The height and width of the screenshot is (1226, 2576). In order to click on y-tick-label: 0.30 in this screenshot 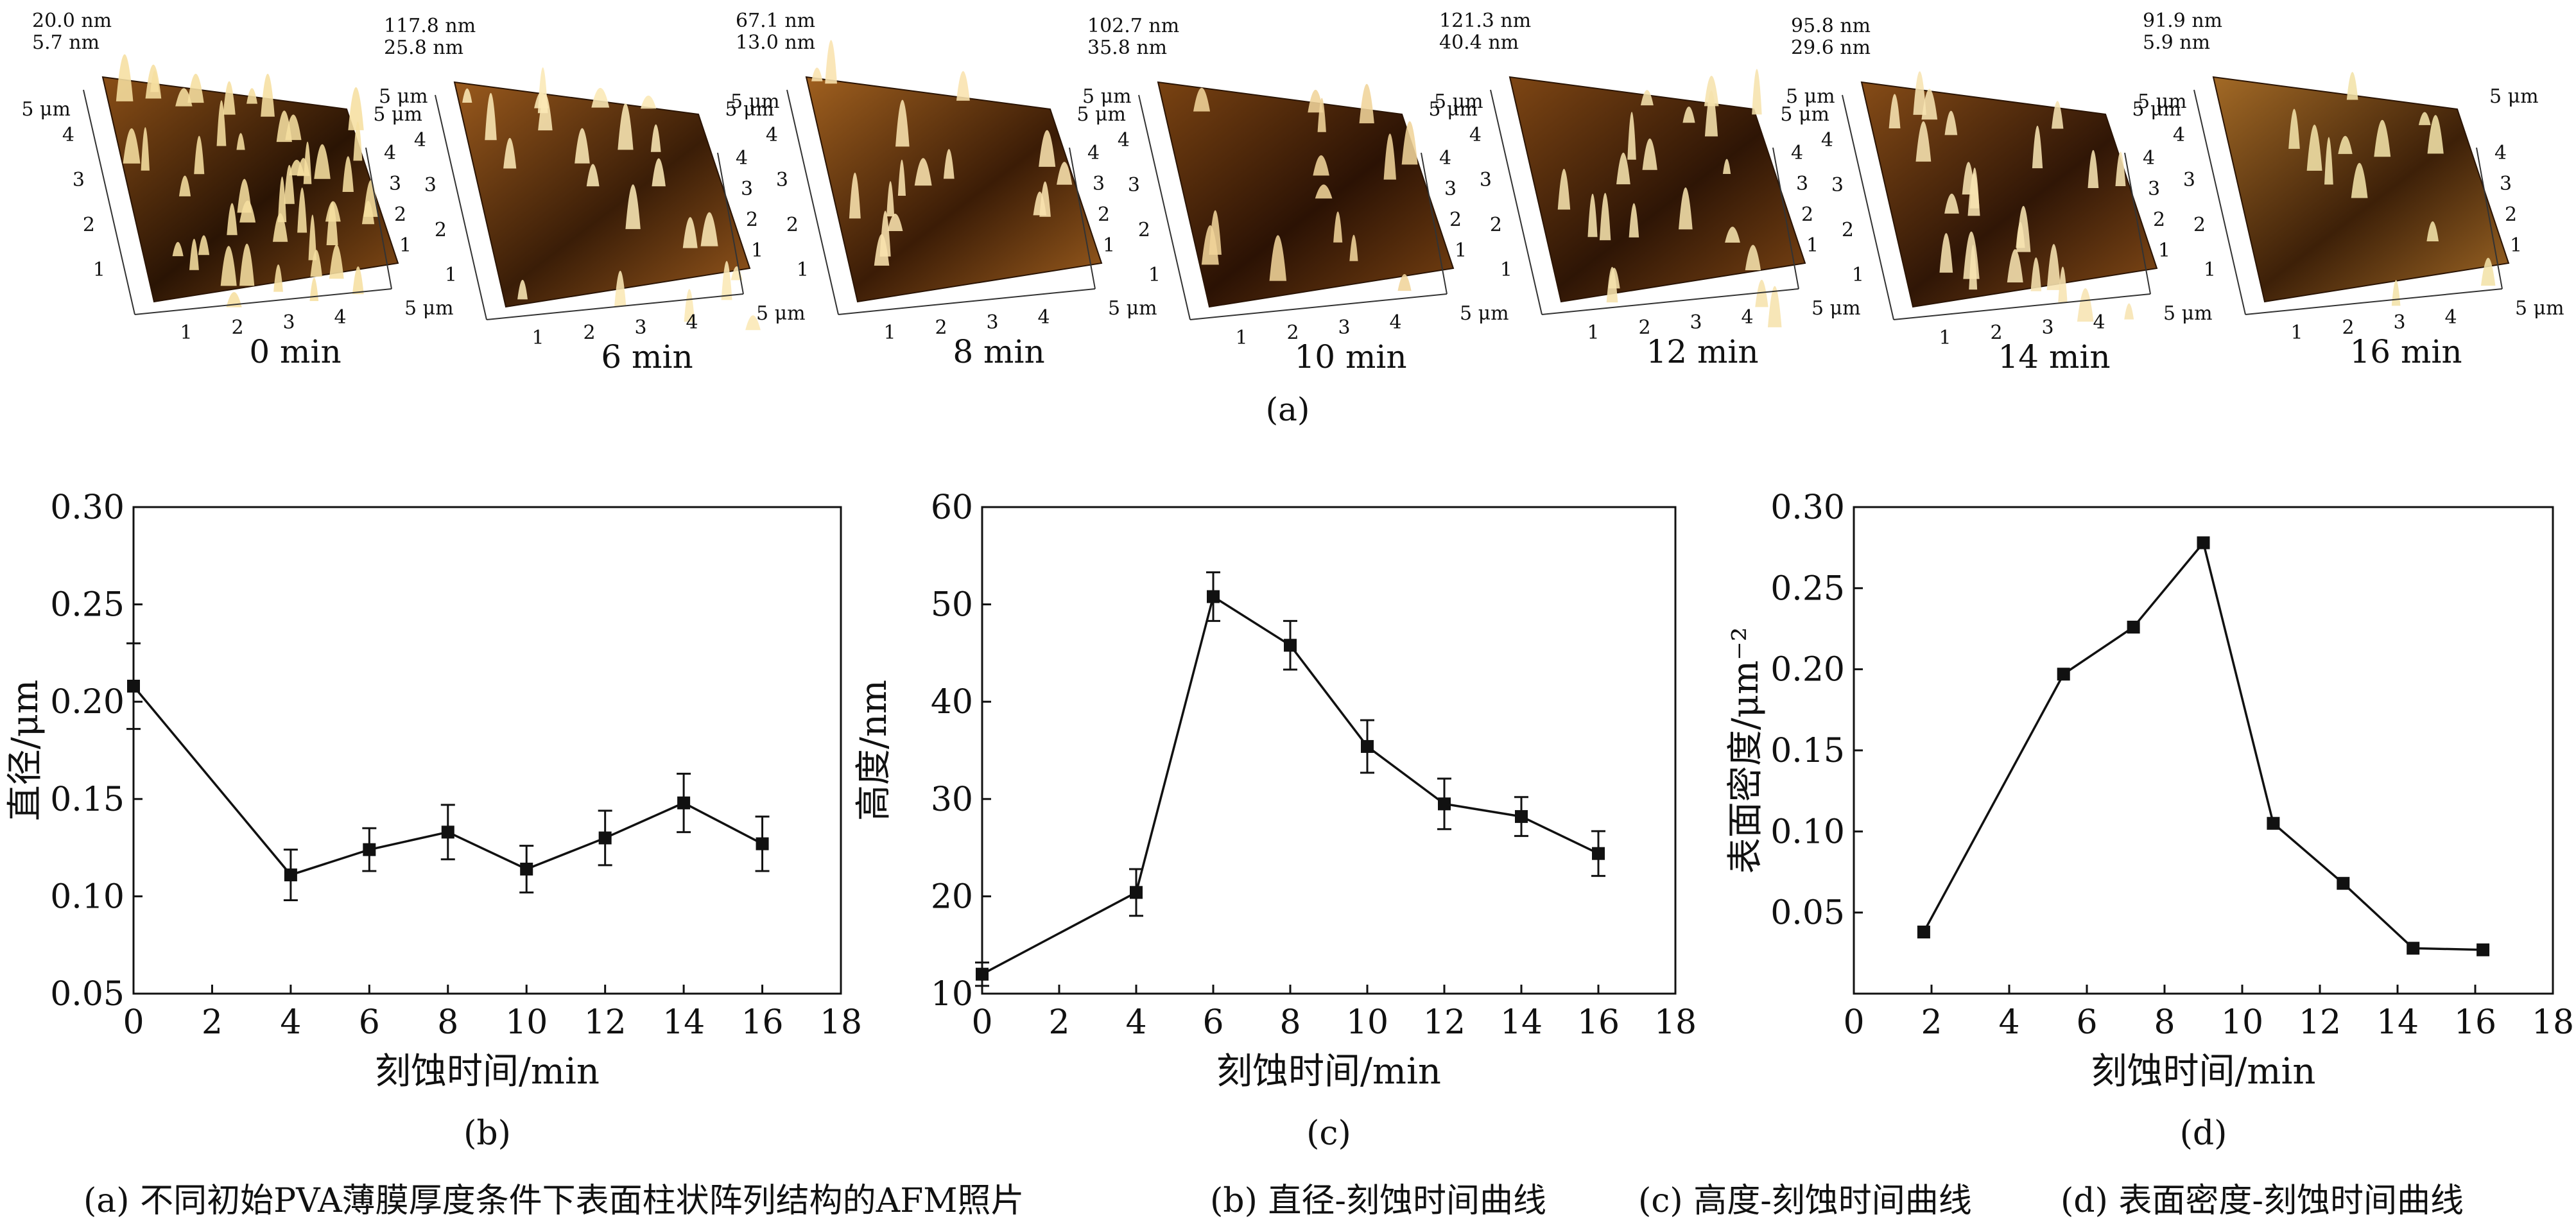, I will do `click(88, 507)`.